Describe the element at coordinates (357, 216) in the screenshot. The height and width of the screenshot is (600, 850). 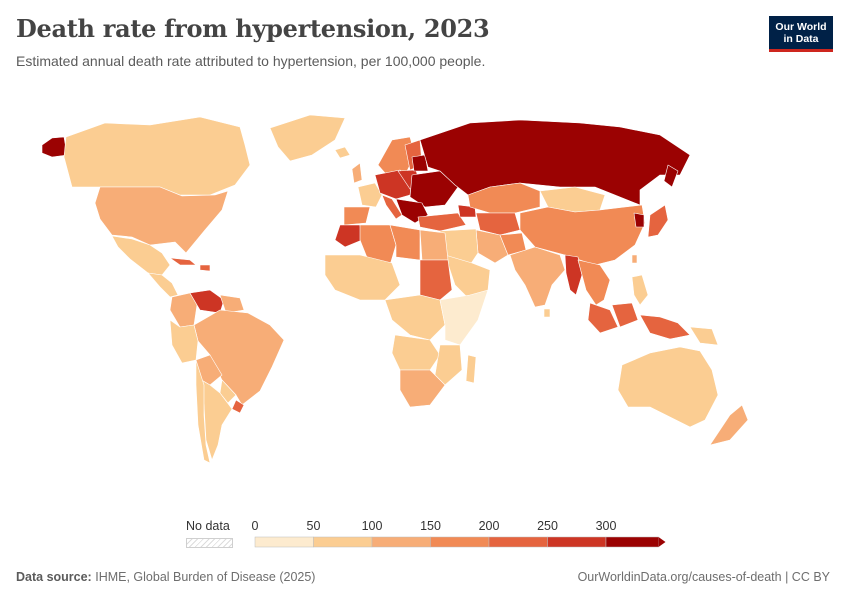
I see `country-iberia` at that location.